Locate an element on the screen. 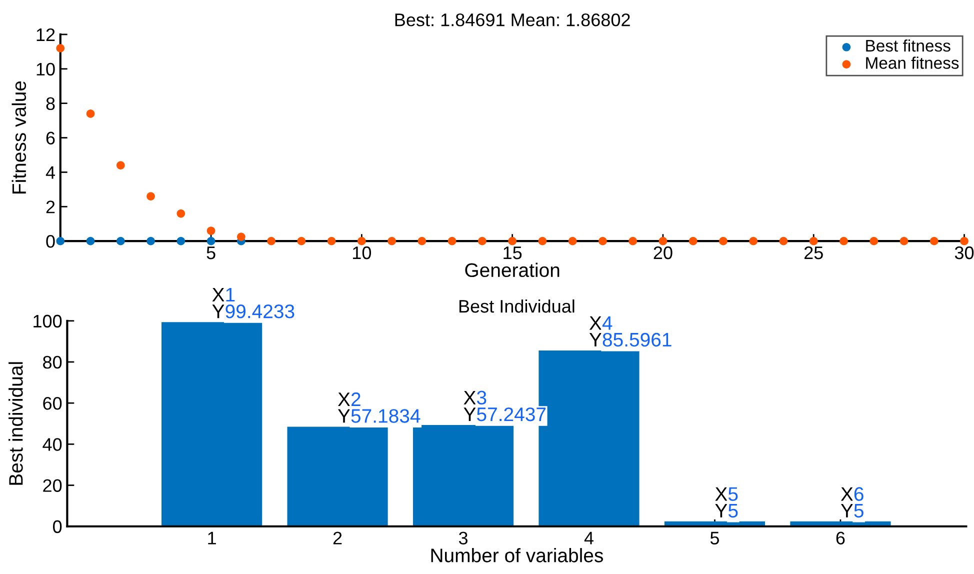 The height and width of the screenshot is (574, 974). x-tick-label: 2 is located at coordinates (337, 538).